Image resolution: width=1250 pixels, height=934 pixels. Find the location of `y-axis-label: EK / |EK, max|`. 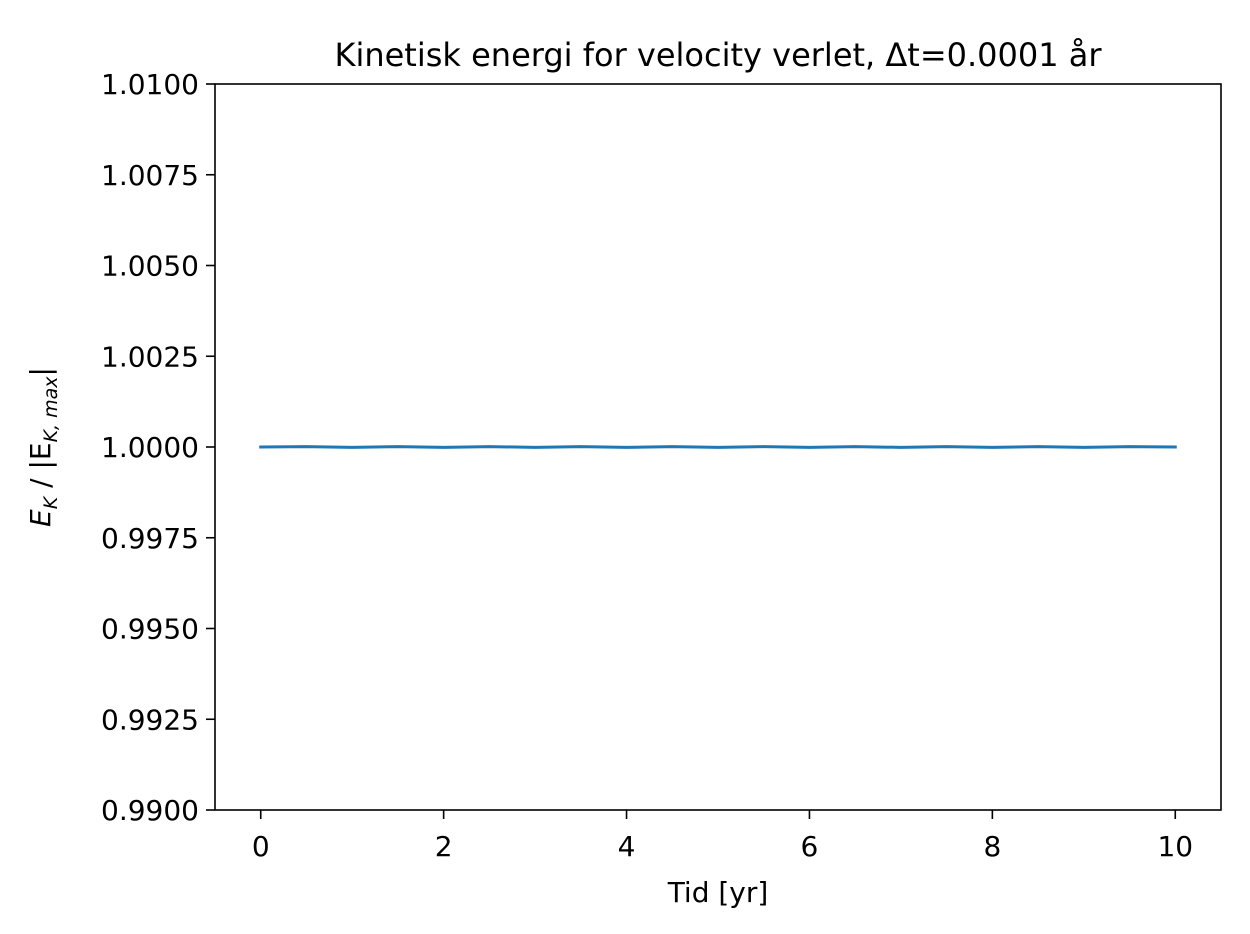

y-axis-label: EK / |EK, max| is located at coordinates (43, 447).